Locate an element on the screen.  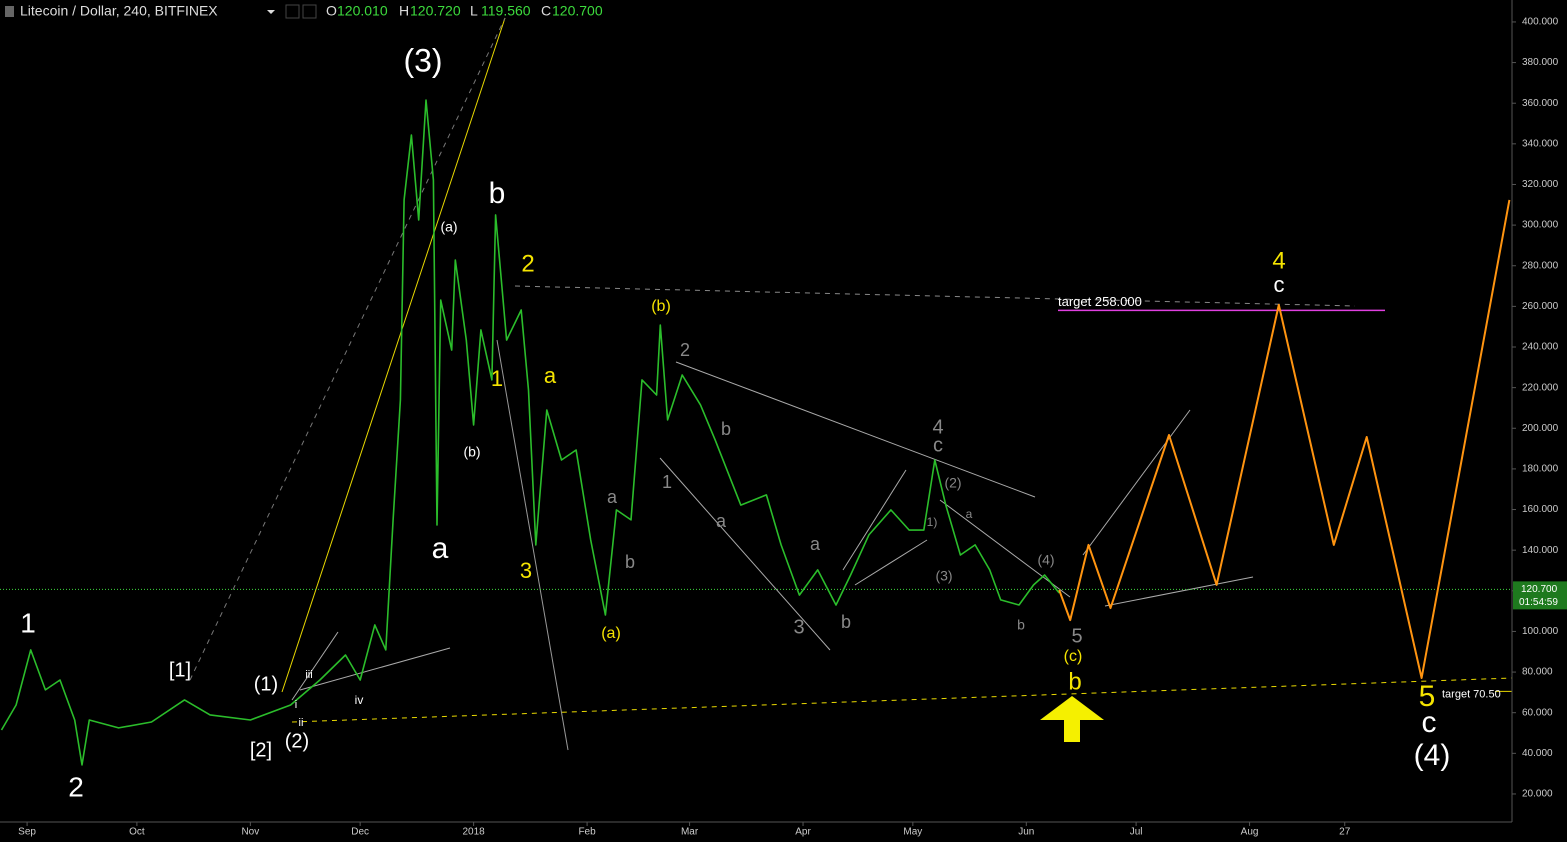
ohlc-value: 120.700 is located at coordinates (577, 11).